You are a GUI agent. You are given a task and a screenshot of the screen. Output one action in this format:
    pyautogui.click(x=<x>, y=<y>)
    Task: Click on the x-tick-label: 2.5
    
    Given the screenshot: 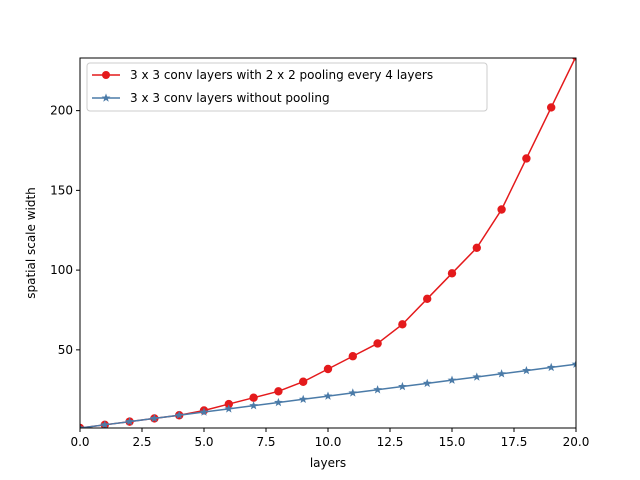 What is the action you would take?
    pyautogui.click(x=141, y=442)
    